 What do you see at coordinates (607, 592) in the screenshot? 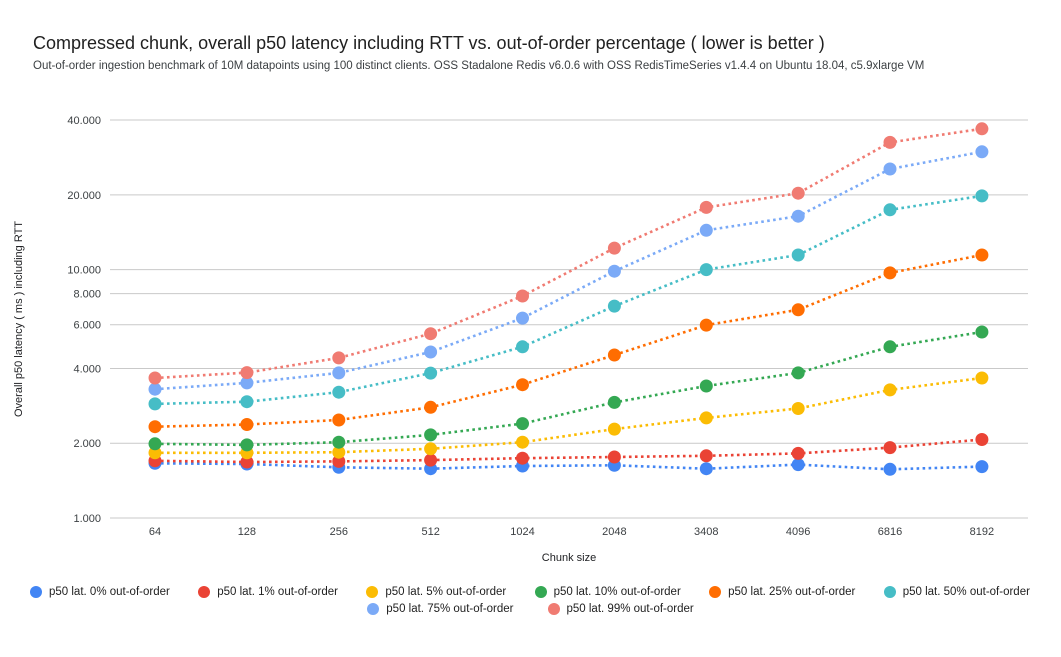
I see `legend-item: p50 lat. 10% out-of-order` at bounding box center [607, 592].